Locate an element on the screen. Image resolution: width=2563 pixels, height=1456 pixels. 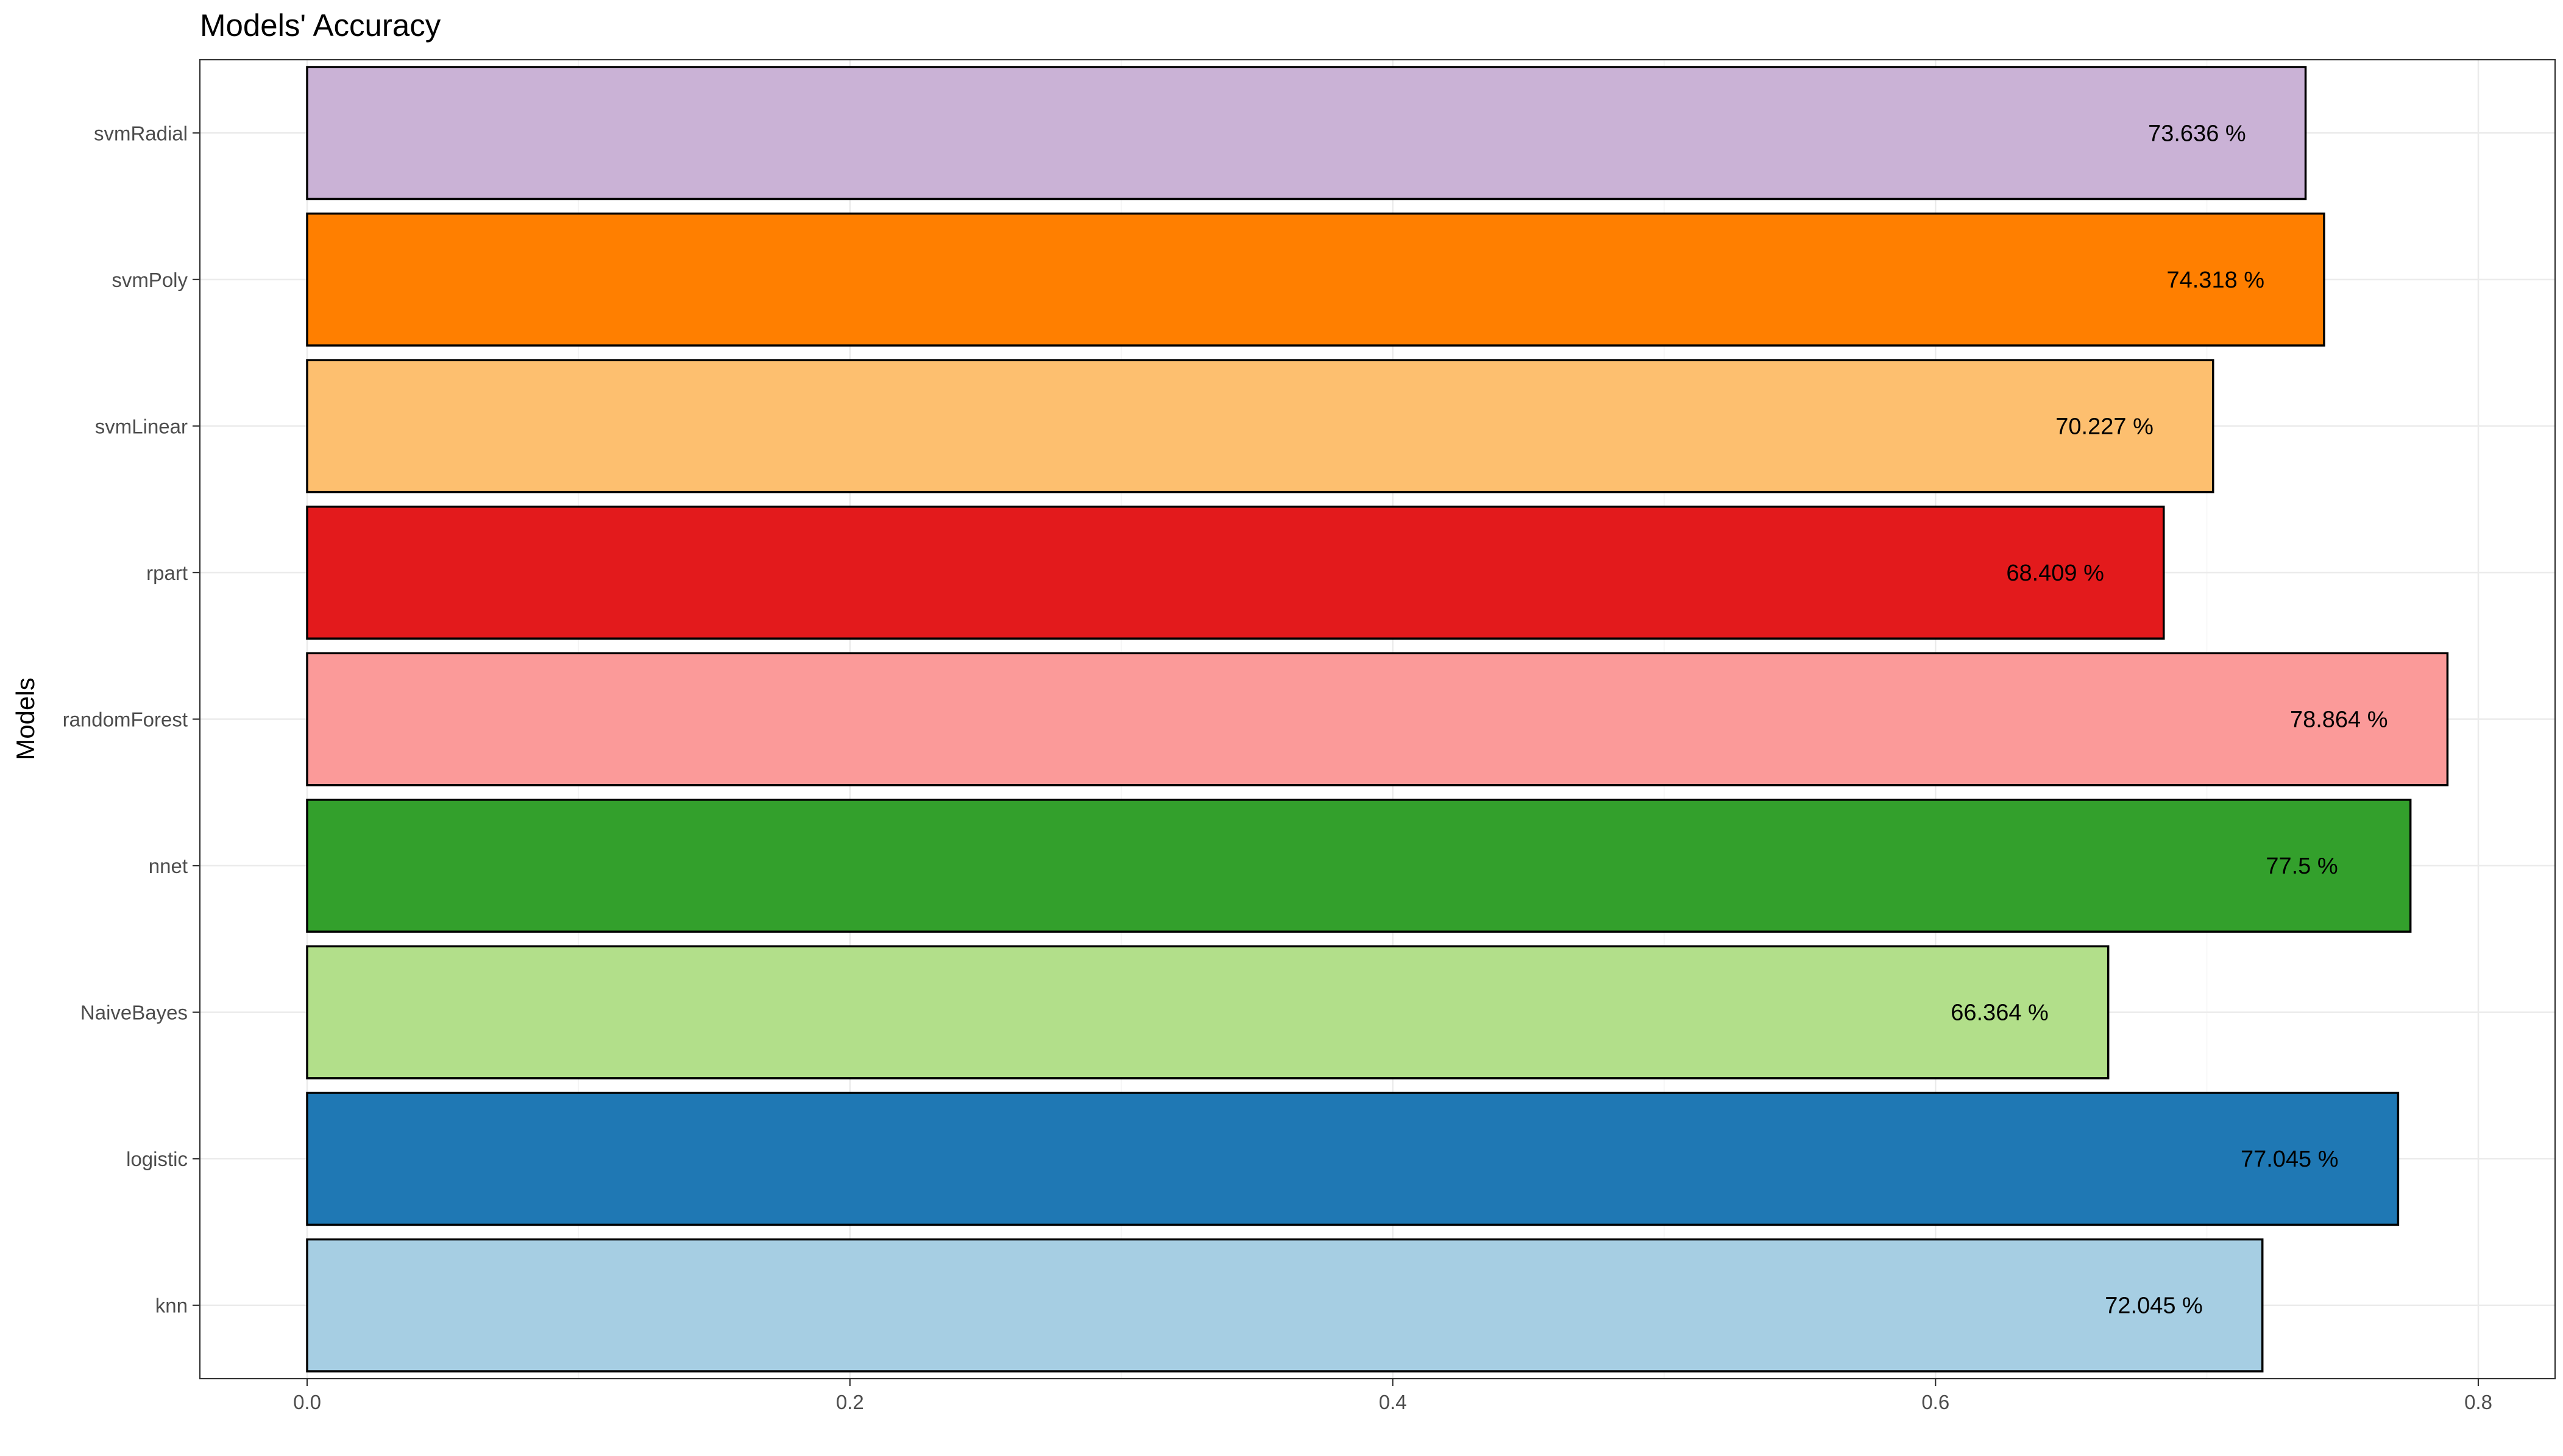
x-tick-label: 0.0 is located at coordinates (307, 1402).